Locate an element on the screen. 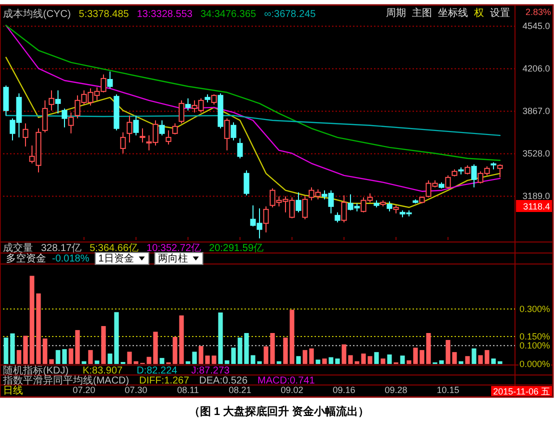 This screenshot has width=558, height=429. annotation: 设置 is located at coordinates (500, 13).